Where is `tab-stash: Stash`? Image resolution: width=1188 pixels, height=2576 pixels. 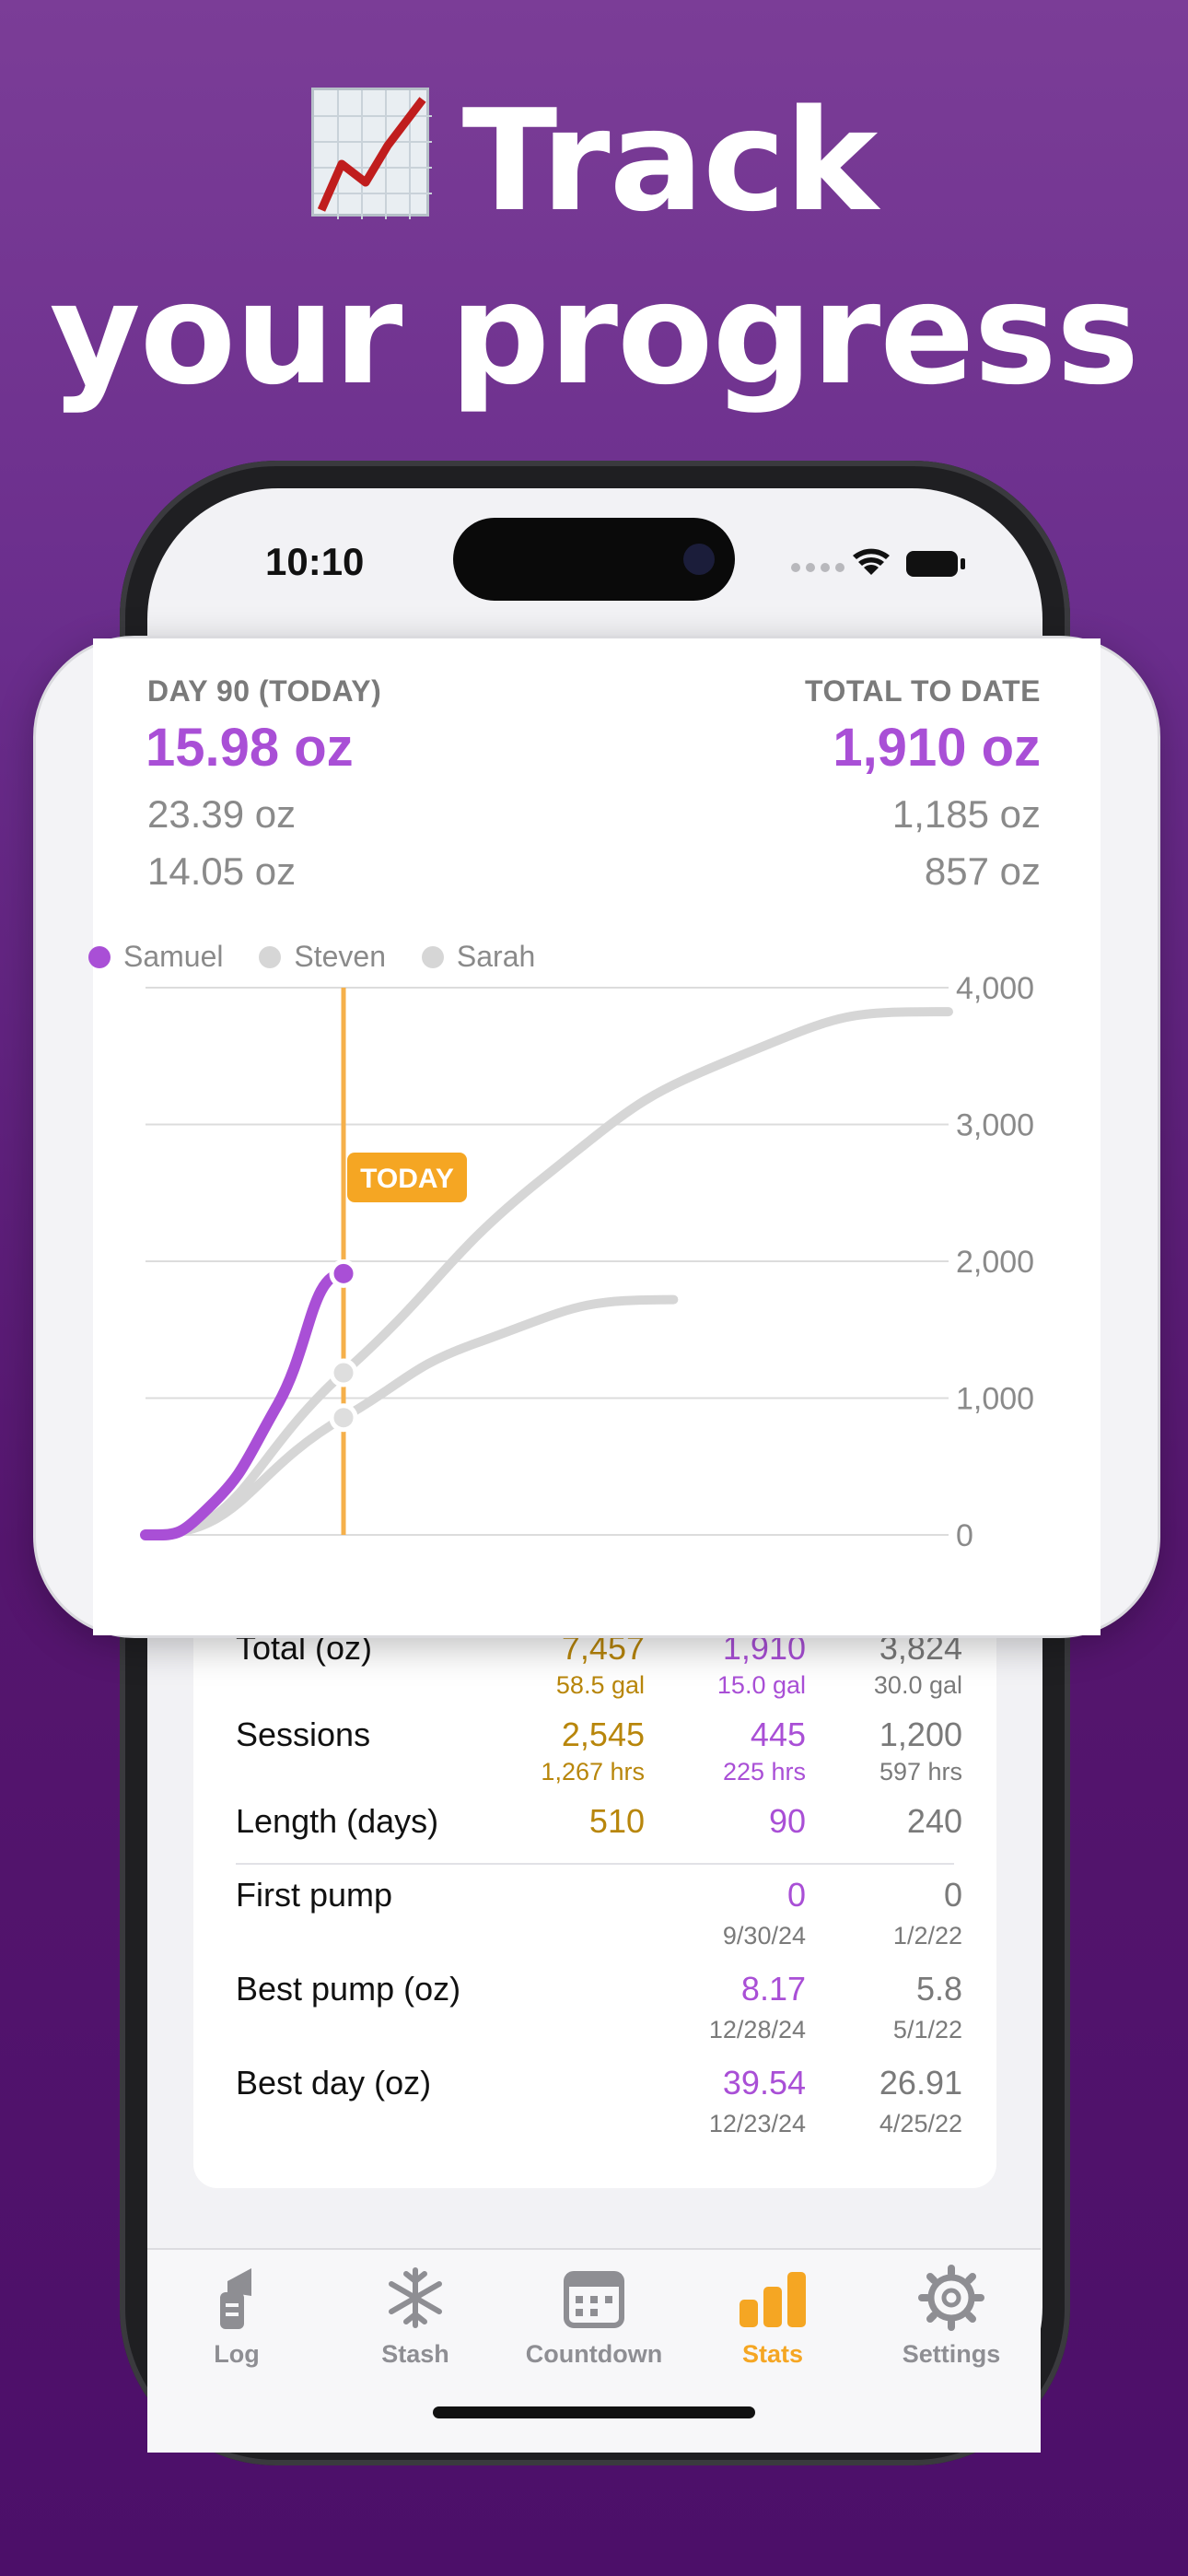
tab-stash: Stash is located at coordinates (415, 2315).